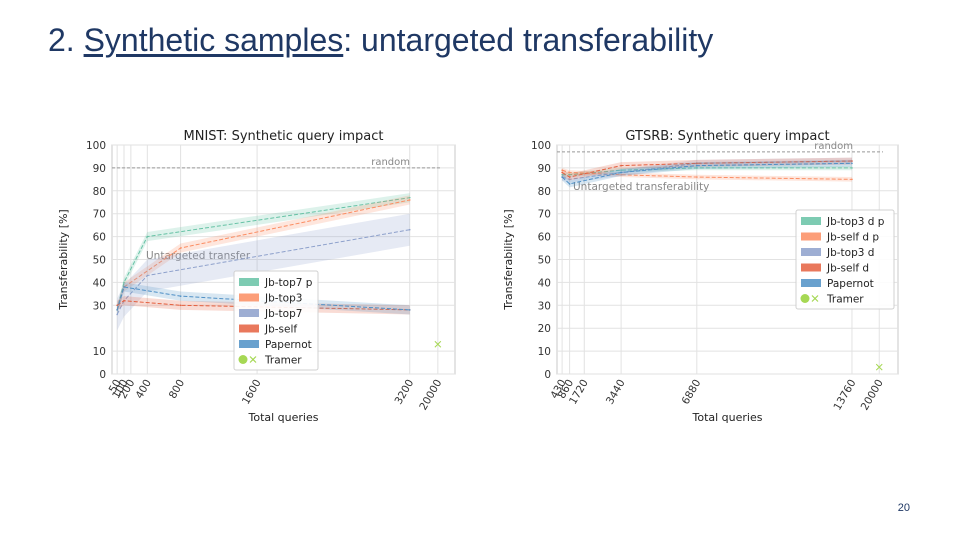  Describe the element at coordinates (283, 314) in the screenshot. I see `mnist-legend-item-jb-top7-label: Jb-top7` at that location.